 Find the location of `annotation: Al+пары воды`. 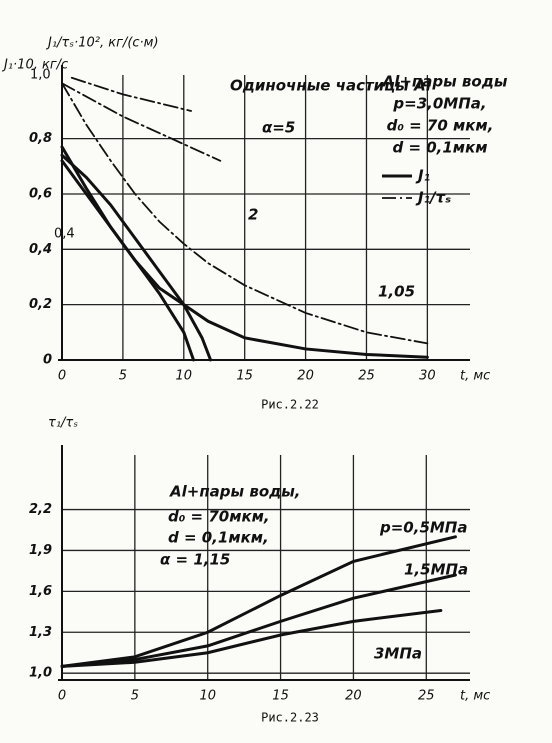

annotation: Al+пары воды is located at coordinates (445, 82).